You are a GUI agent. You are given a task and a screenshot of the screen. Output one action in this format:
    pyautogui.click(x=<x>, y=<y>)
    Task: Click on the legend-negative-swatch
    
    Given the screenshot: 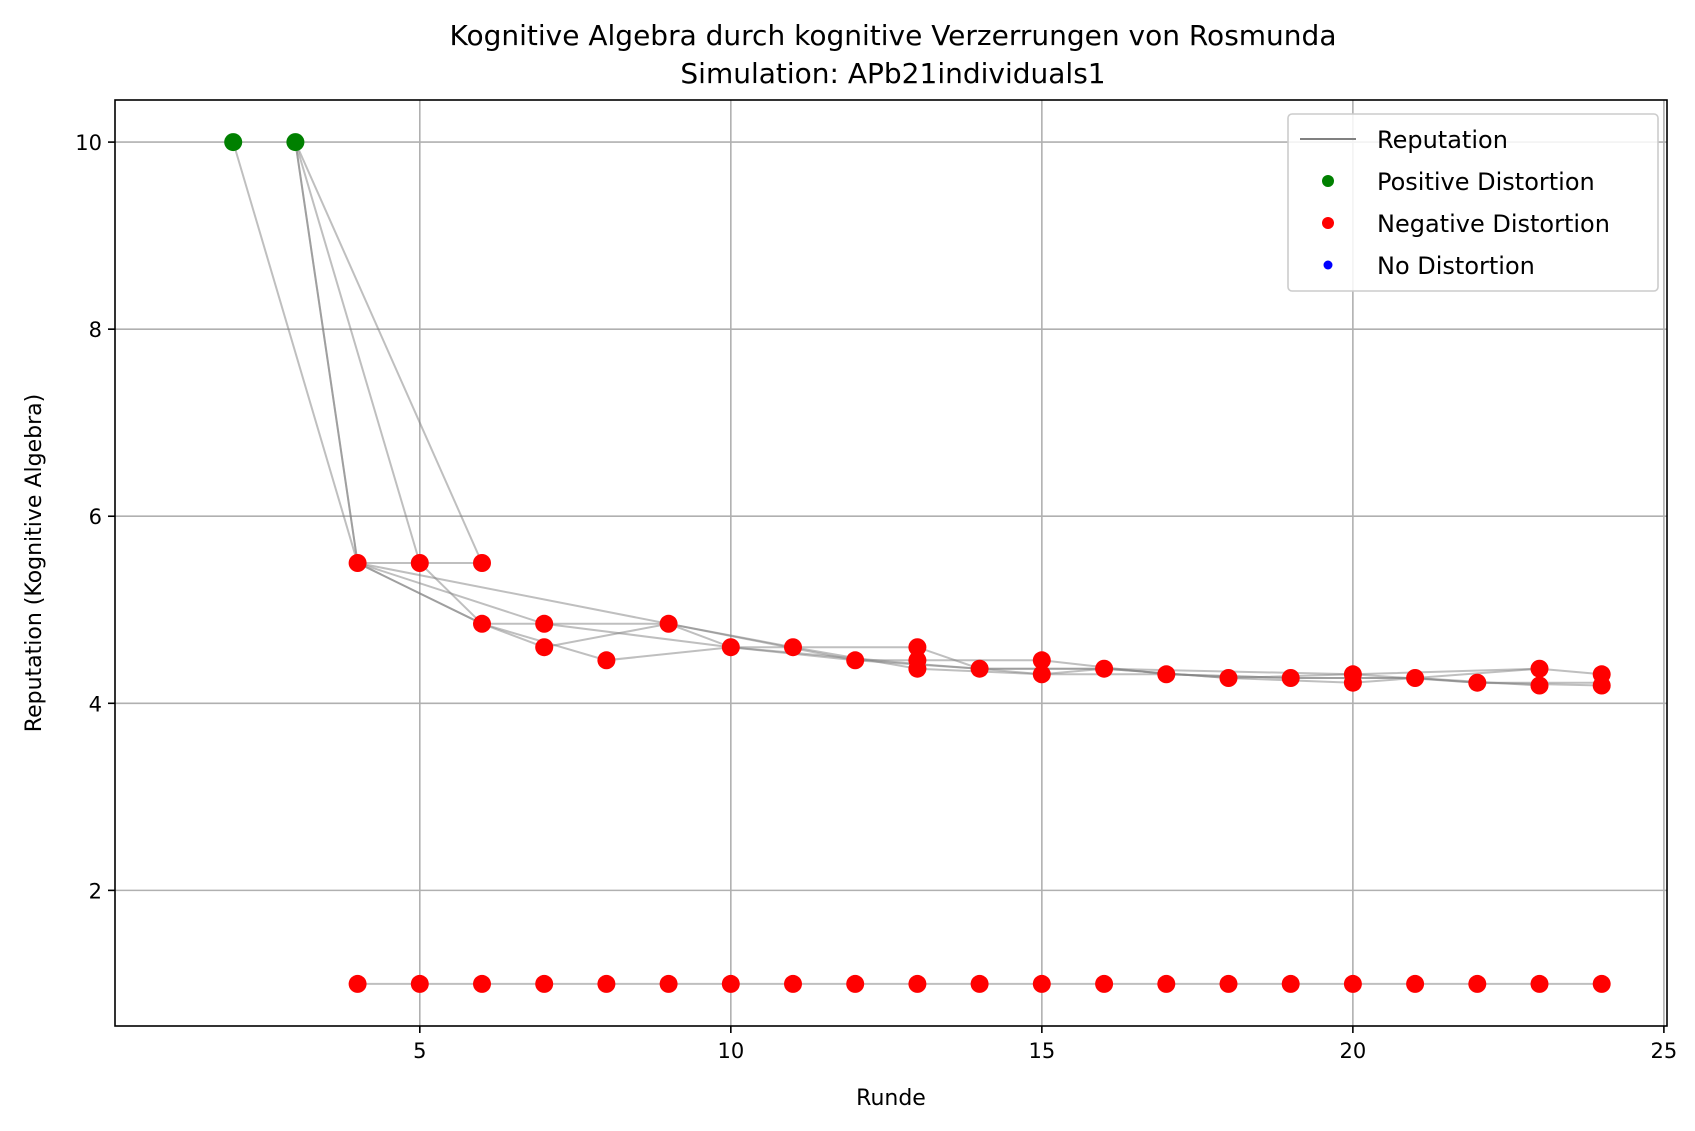 What is the action you would take?
    pyautogui.click(x=1328, y=223)
    